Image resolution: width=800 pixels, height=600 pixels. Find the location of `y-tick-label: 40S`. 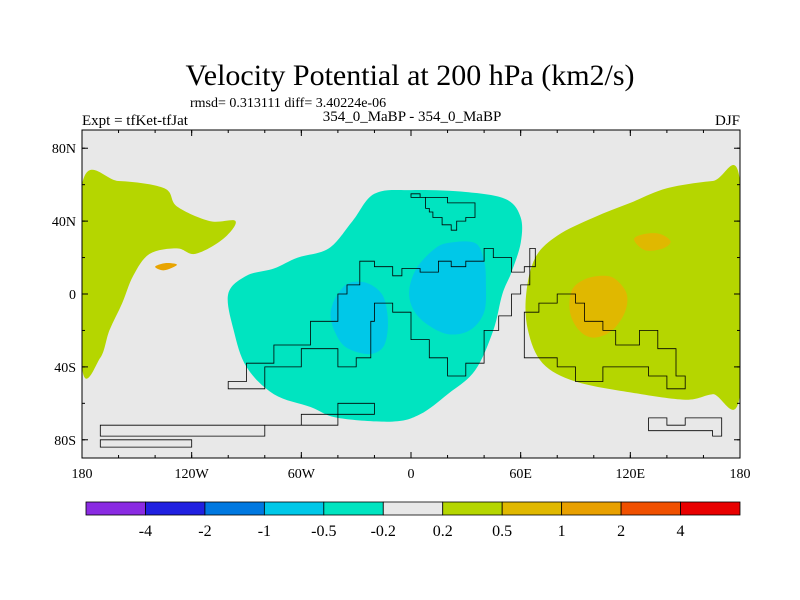

y-tick-label: 40S is located at coordinates (65, 368).